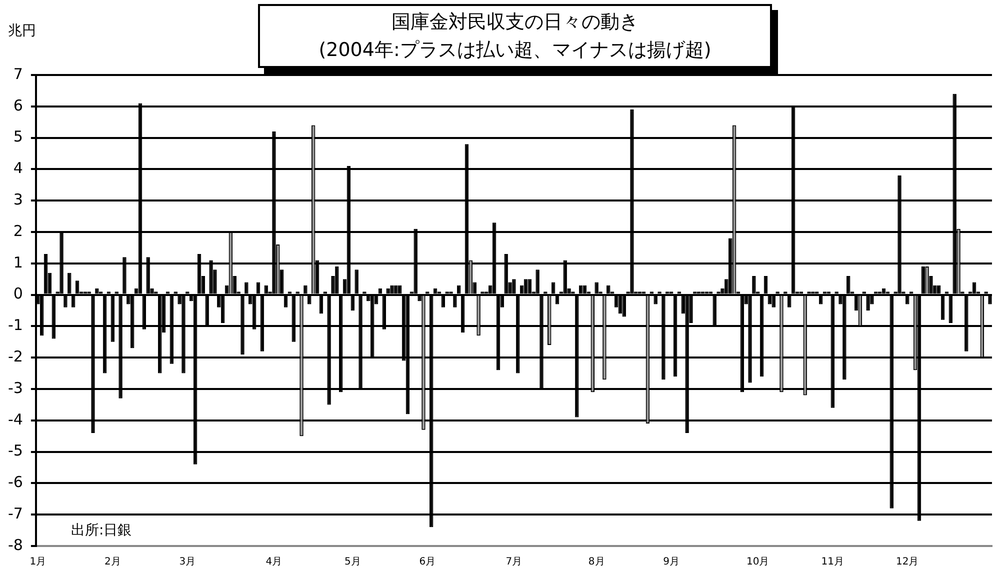 The image size is (1000, 582). I want to click on y-tick-label: 3, so click(18, 199).